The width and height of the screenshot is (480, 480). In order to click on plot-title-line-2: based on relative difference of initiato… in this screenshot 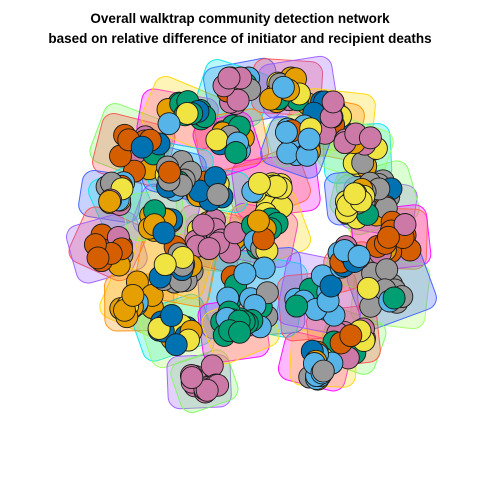, I will do `click(240, 38)`.